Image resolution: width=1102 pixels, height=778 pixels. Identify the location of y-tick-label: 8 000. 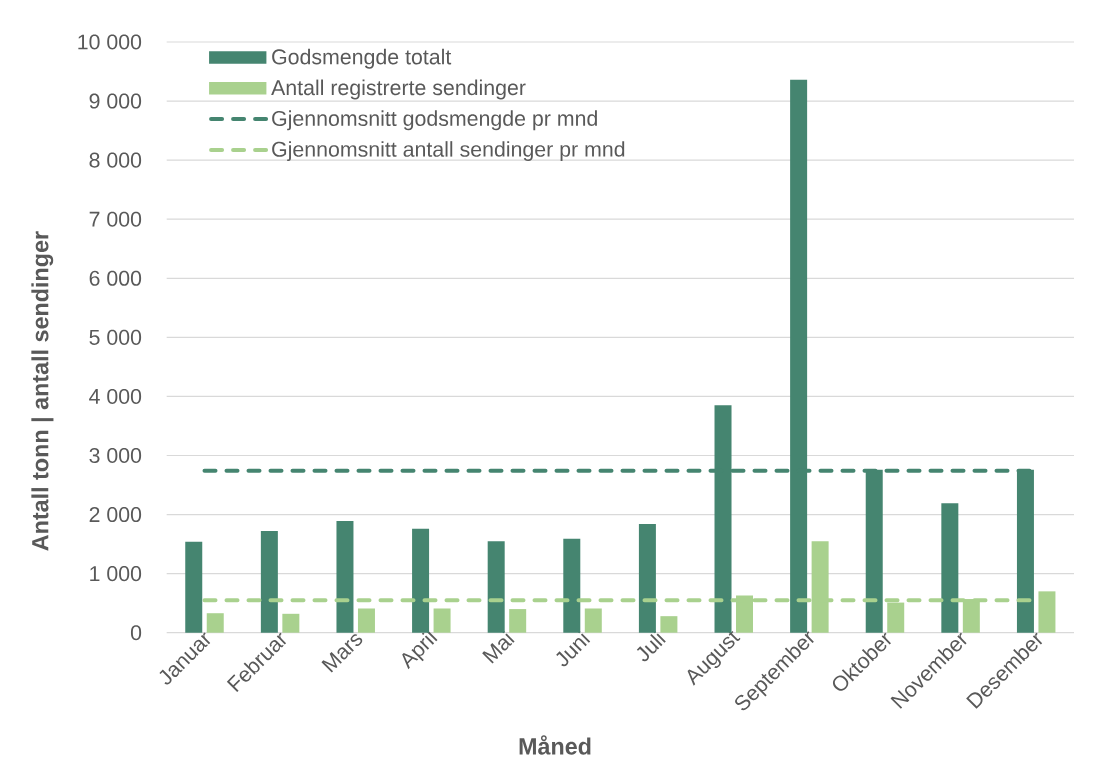
(115, 160).